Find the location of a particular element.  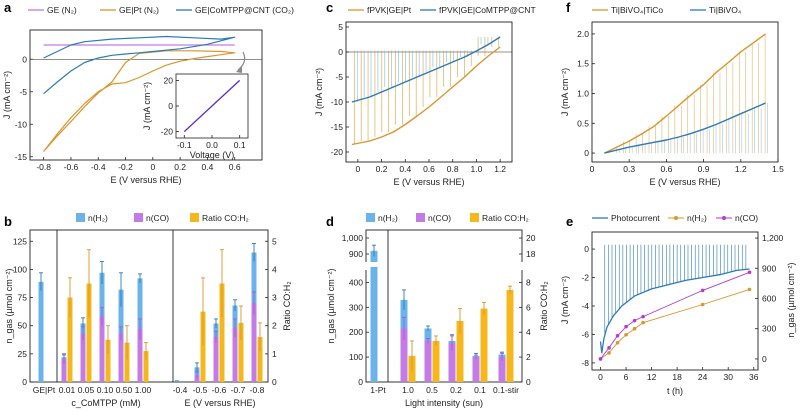

y2-tick-label: 900 is located at coordinates (769, 268).